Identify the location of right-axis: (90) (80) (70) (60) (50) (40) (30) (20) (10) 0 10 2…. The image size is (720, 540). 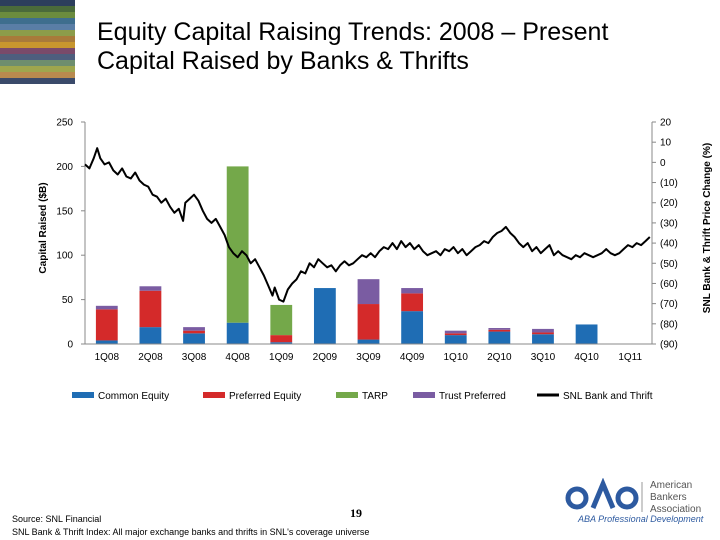
(665, 234).